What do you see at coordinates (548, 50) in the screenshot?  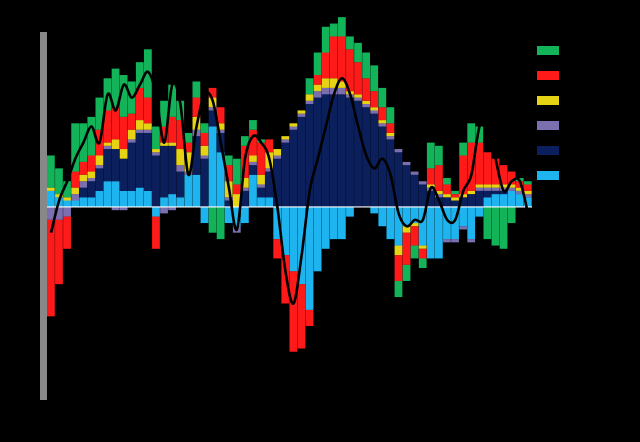 I see `legend-swatch-green` at bounding box center [548, 50].